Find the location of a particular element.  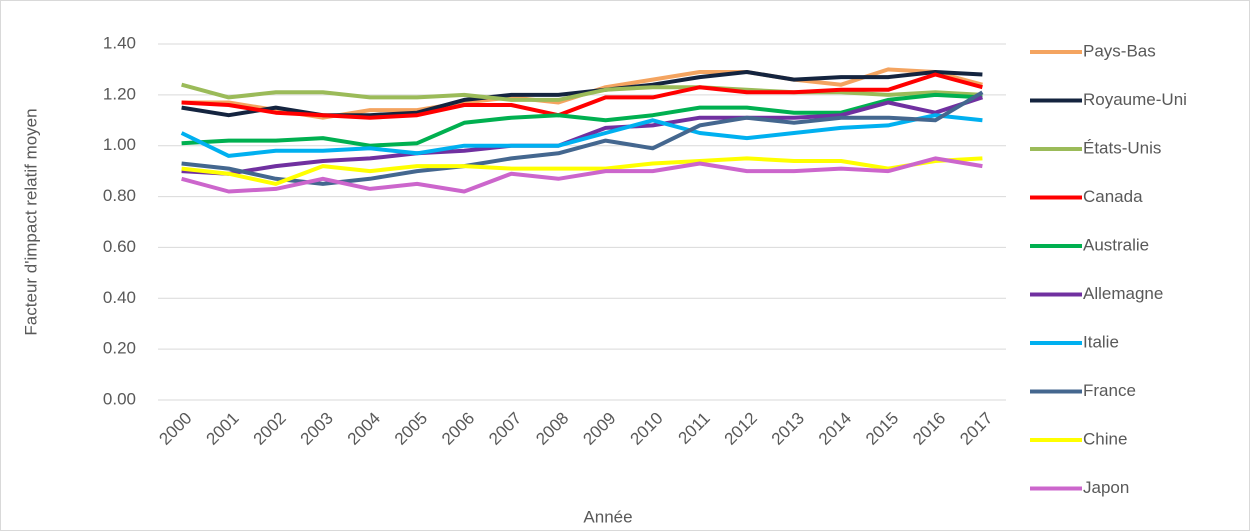

legend-label: Japon is located at coordinates (1106, 487).